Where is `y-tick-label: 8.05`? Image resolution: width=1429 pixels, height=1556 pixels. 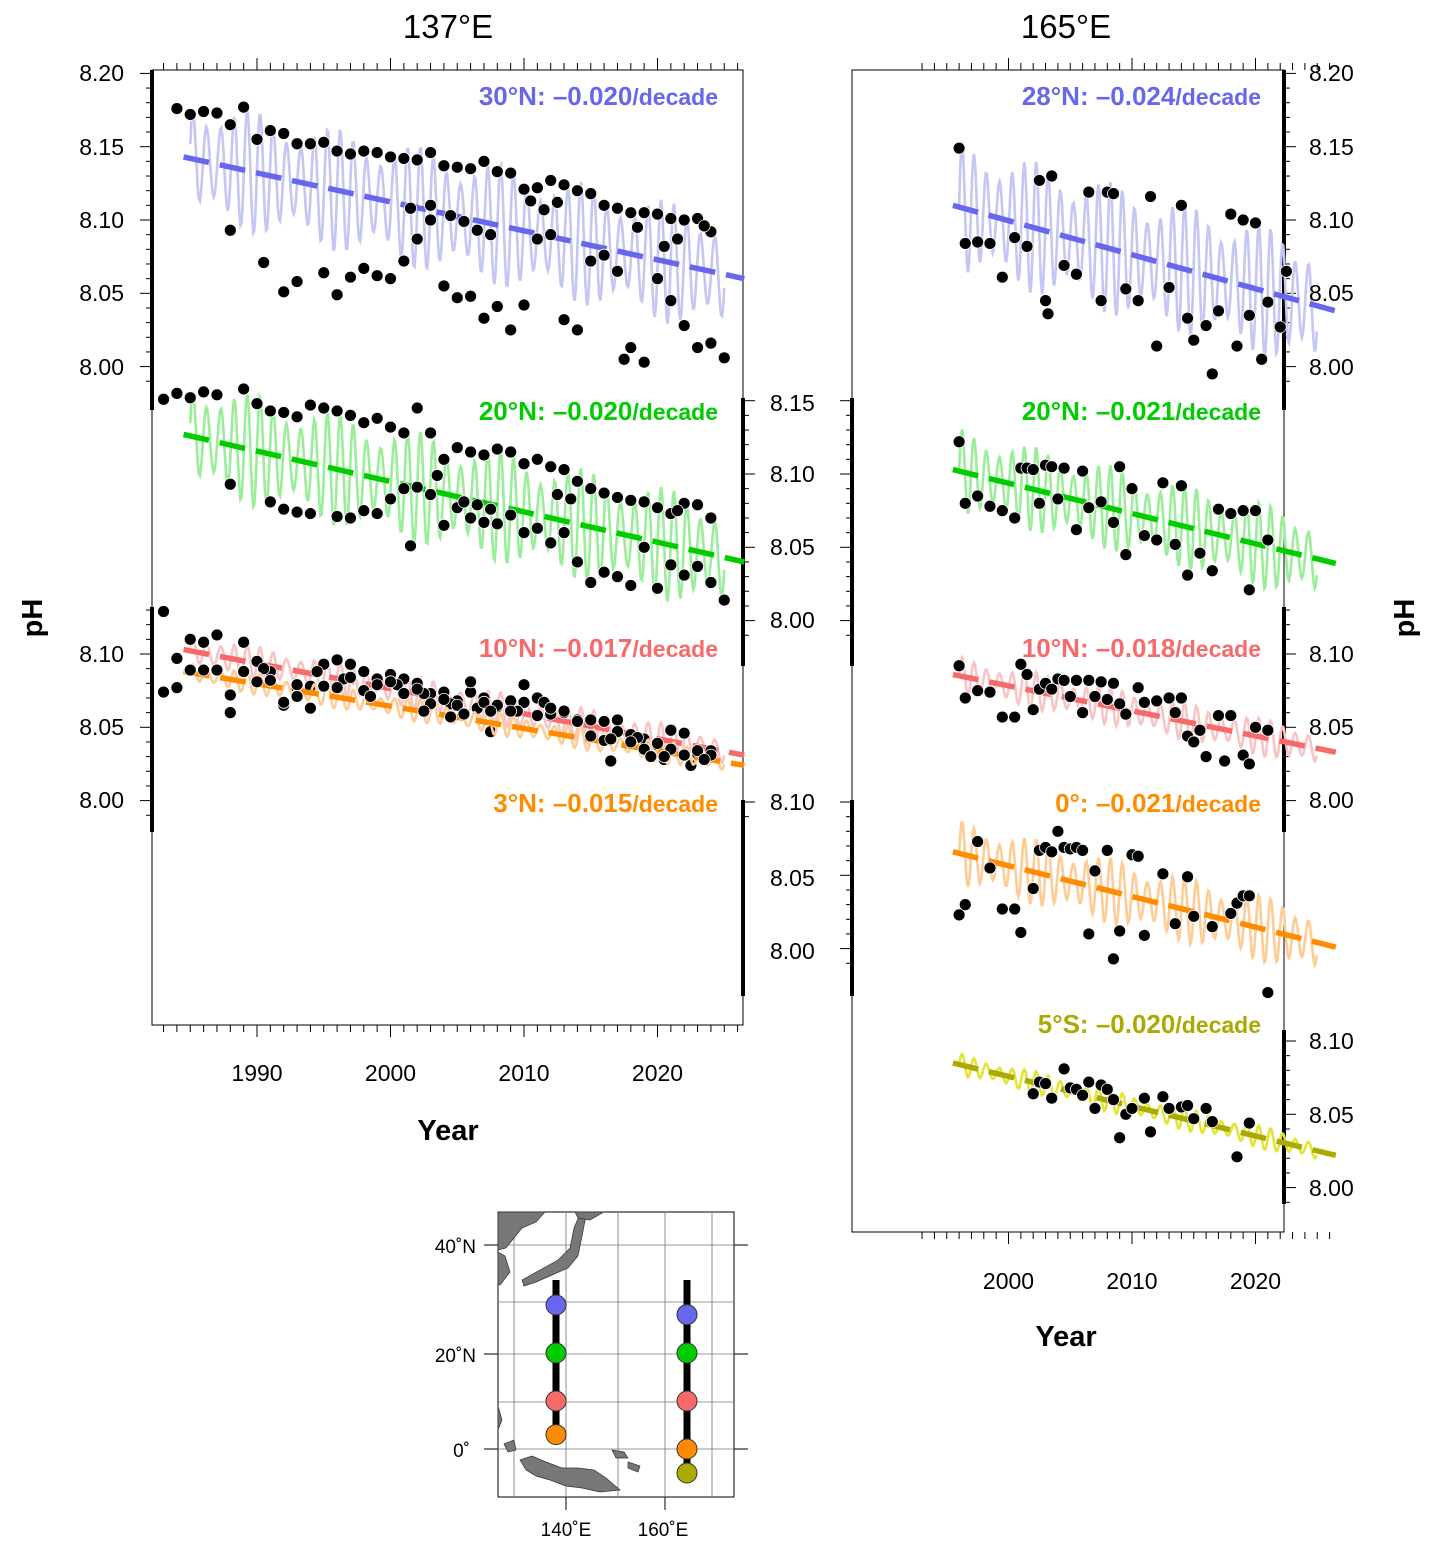 y-tick-label: 8.05 is located at coordinates (101, 293).